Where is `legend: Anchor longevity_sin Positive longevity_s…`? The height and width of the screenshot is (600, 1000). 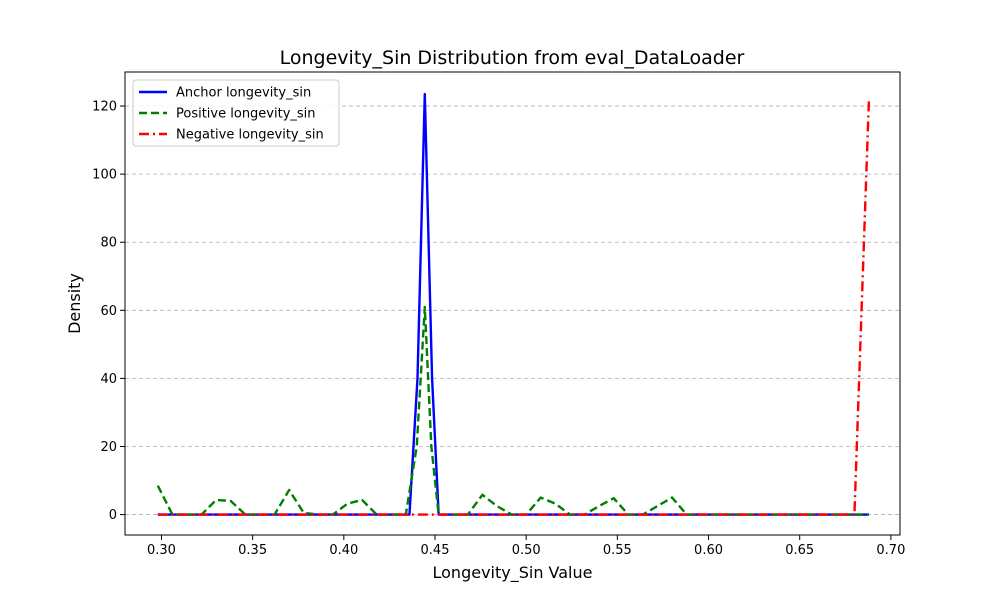 legend: Anchor longevity_sin Positive longevity_s… is located at coordinates (236, 113).